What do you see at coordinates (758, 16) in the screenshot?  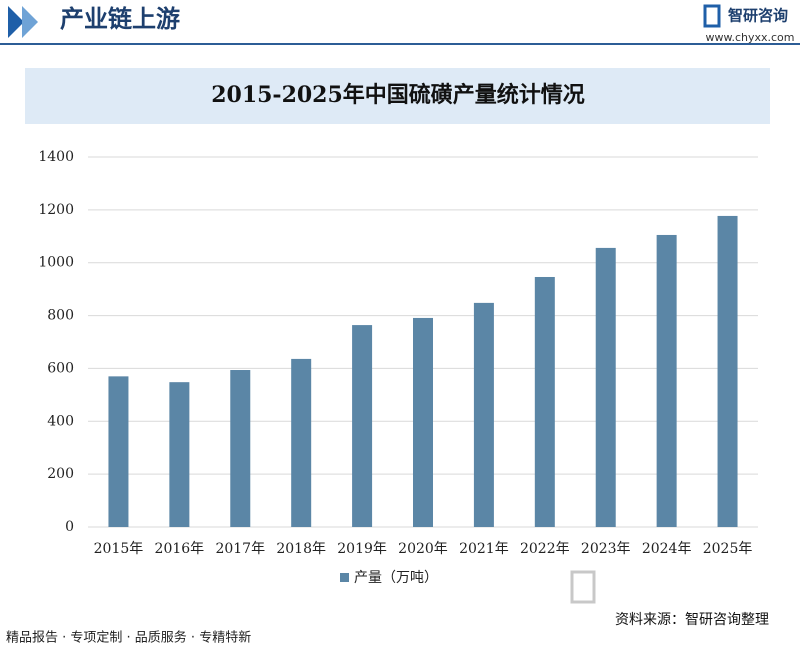 I see `brand-name: 智研咨询` at bounding box center [758, 16].